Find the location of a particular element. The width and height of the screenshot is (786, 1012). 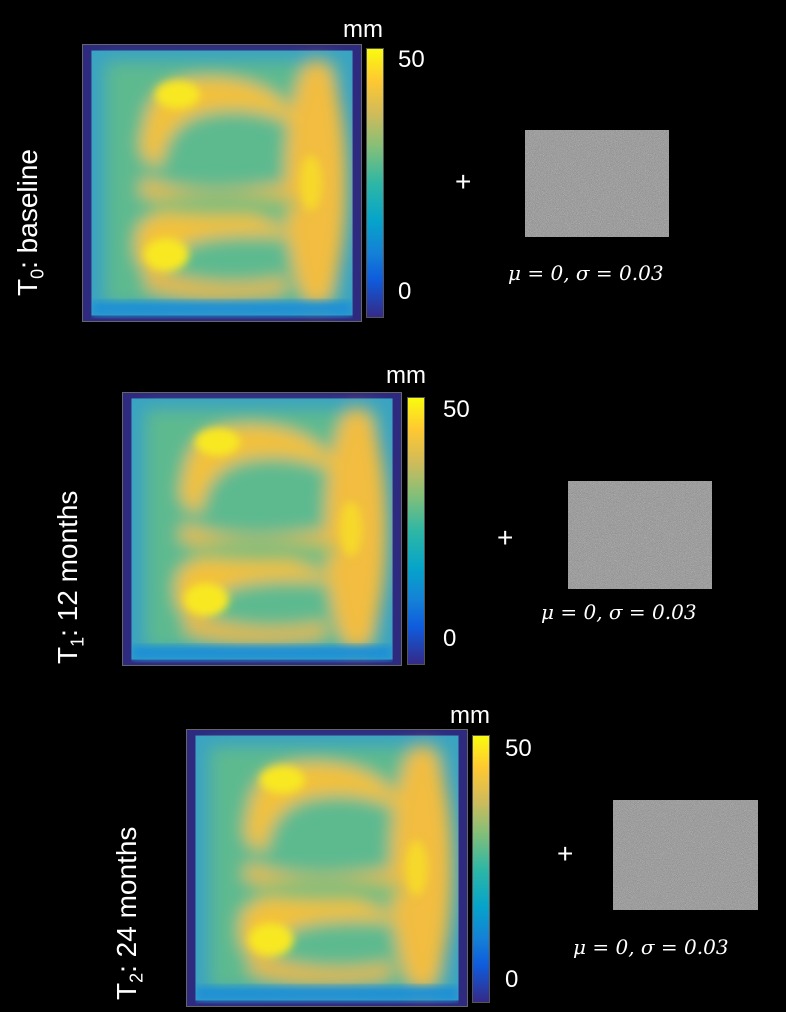

timepoint-label: T0: baseline is located at coordinates (30, 222).